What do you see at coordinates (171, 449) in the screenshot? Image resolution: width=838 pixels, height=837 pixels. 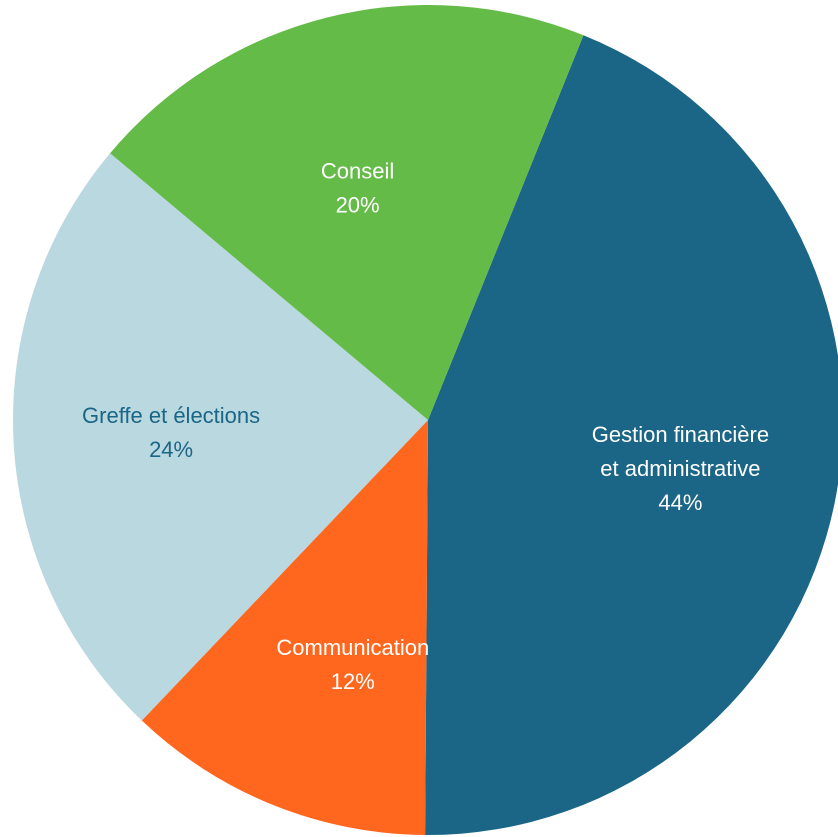 I see `slice-percent-label: 24%` at bounding box center [171, 449].